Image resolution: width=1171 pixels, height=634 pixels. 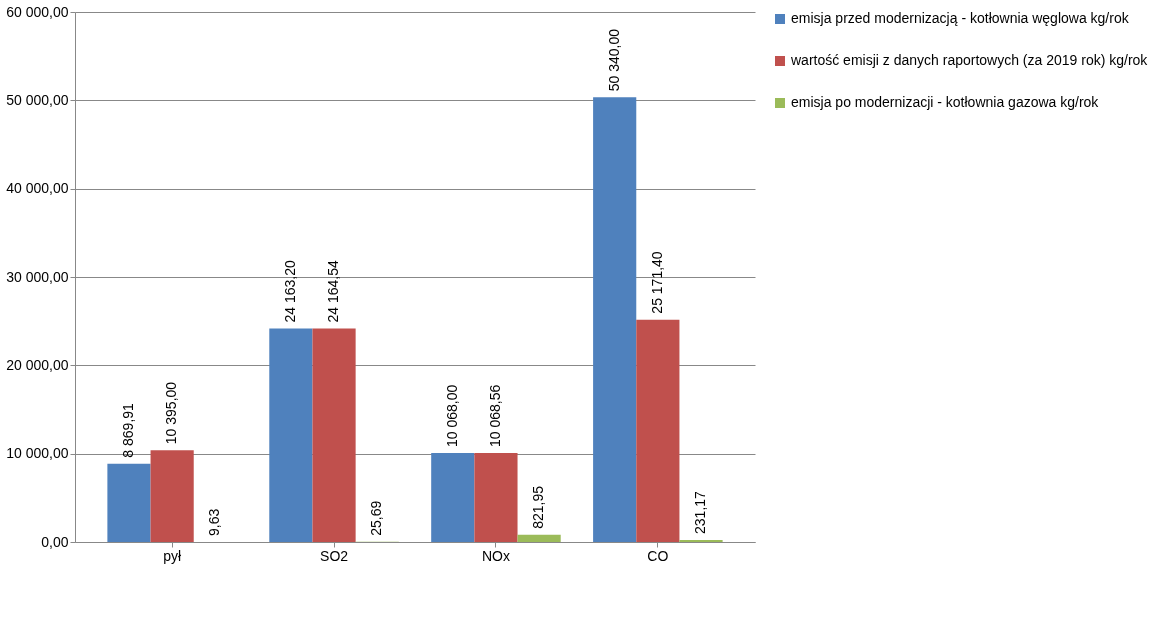 I want to click on data-label: 10 068,56, so click(x=494, y=416).